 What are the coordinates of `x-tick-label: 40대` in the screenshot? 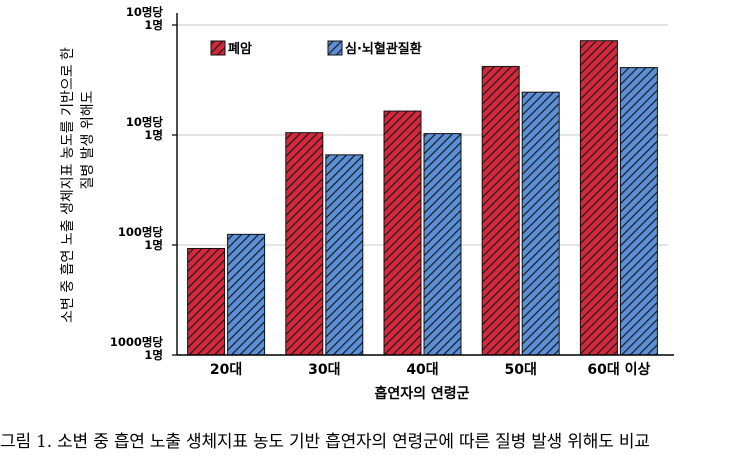 It's located at (422, 370).